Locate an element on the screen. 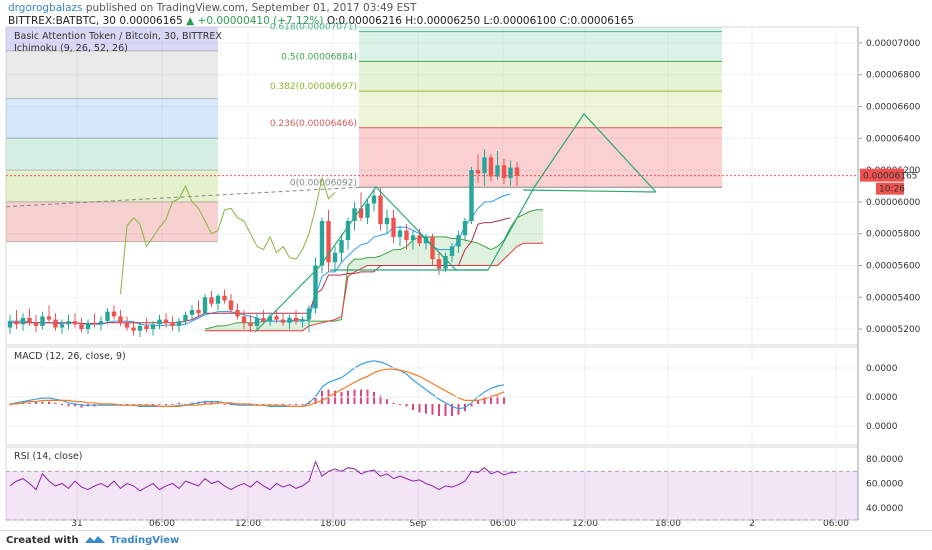 The width and height of the screenshot is (932, 550). macd-signal-line is located at coordinates (257, 387).